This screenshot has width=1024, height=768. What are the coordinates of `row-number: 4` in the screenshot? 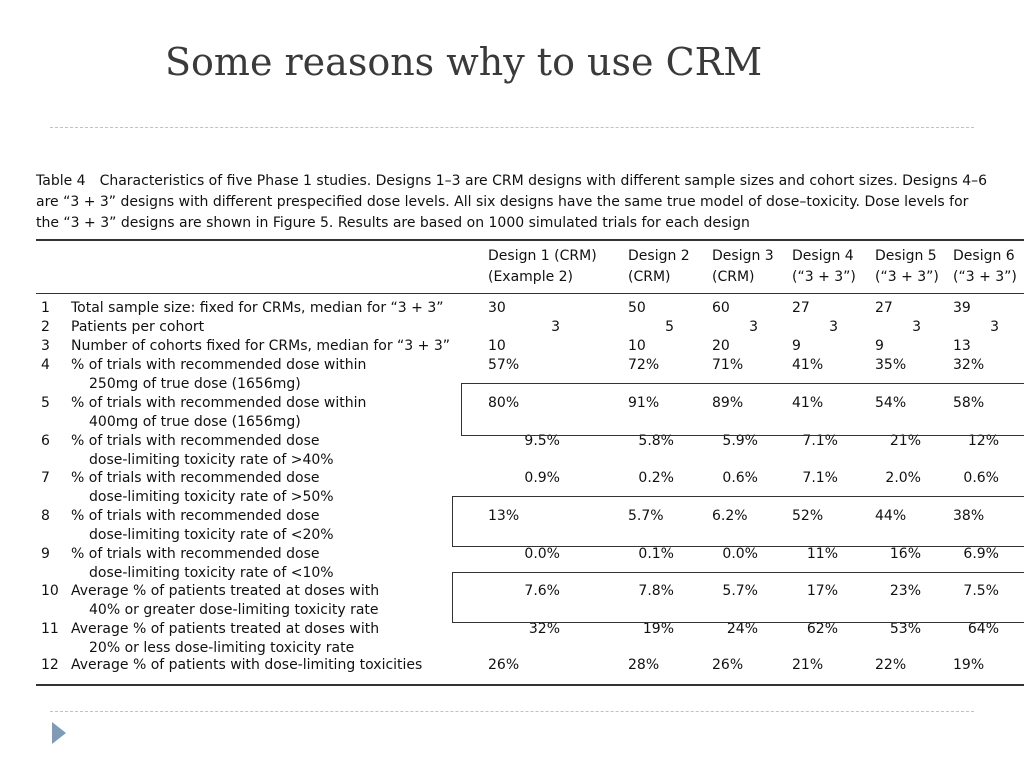 It's located at (45, 365).